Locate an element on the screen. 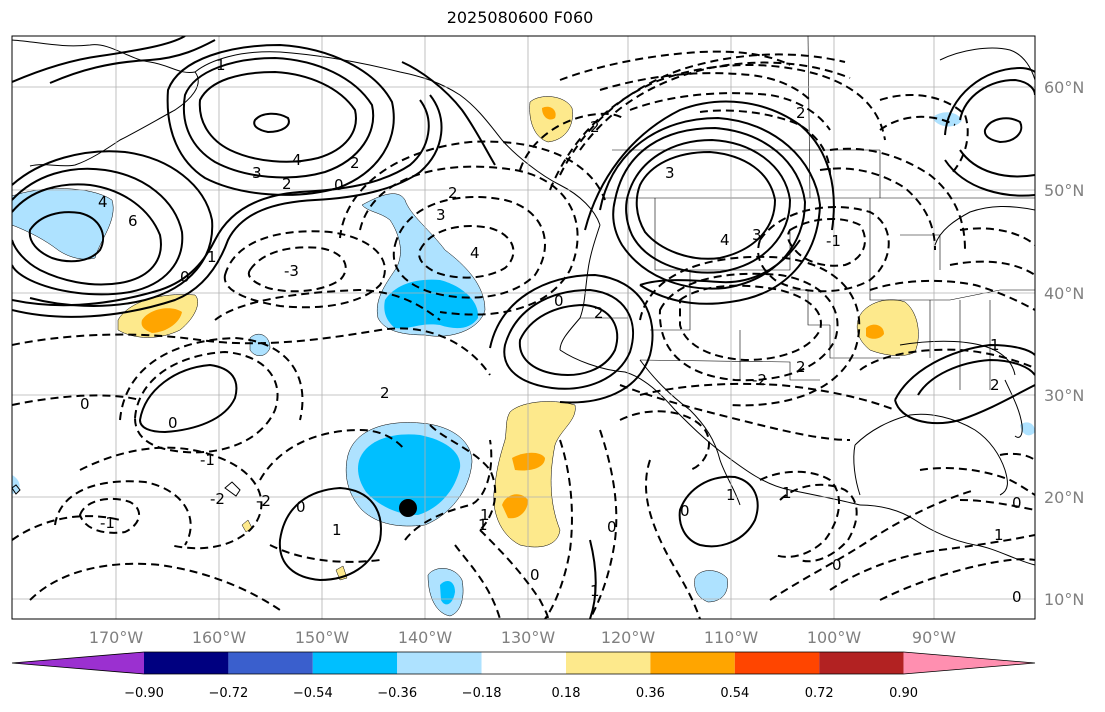  lat-label: 50°N is located at coordinates (1064, 190).